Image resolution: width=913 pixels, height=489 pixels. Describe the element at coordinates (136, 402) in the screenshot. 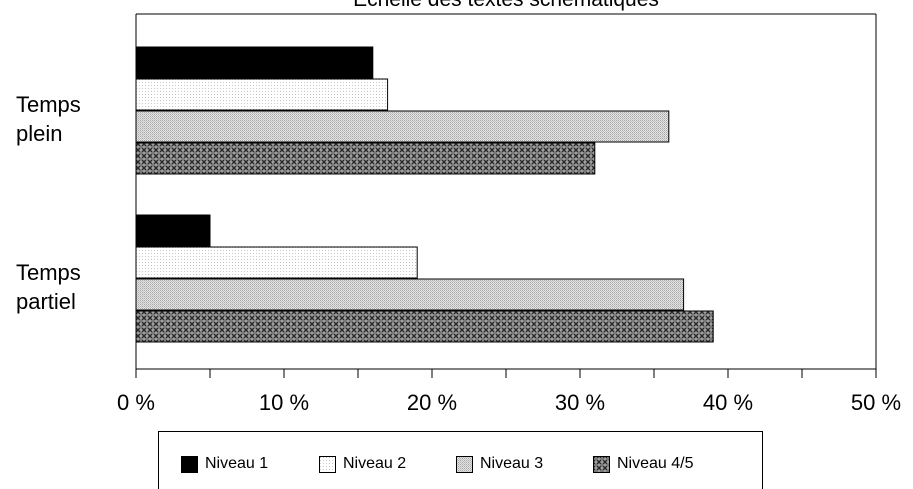

I see `x-tick-label: 0 %` at that location.